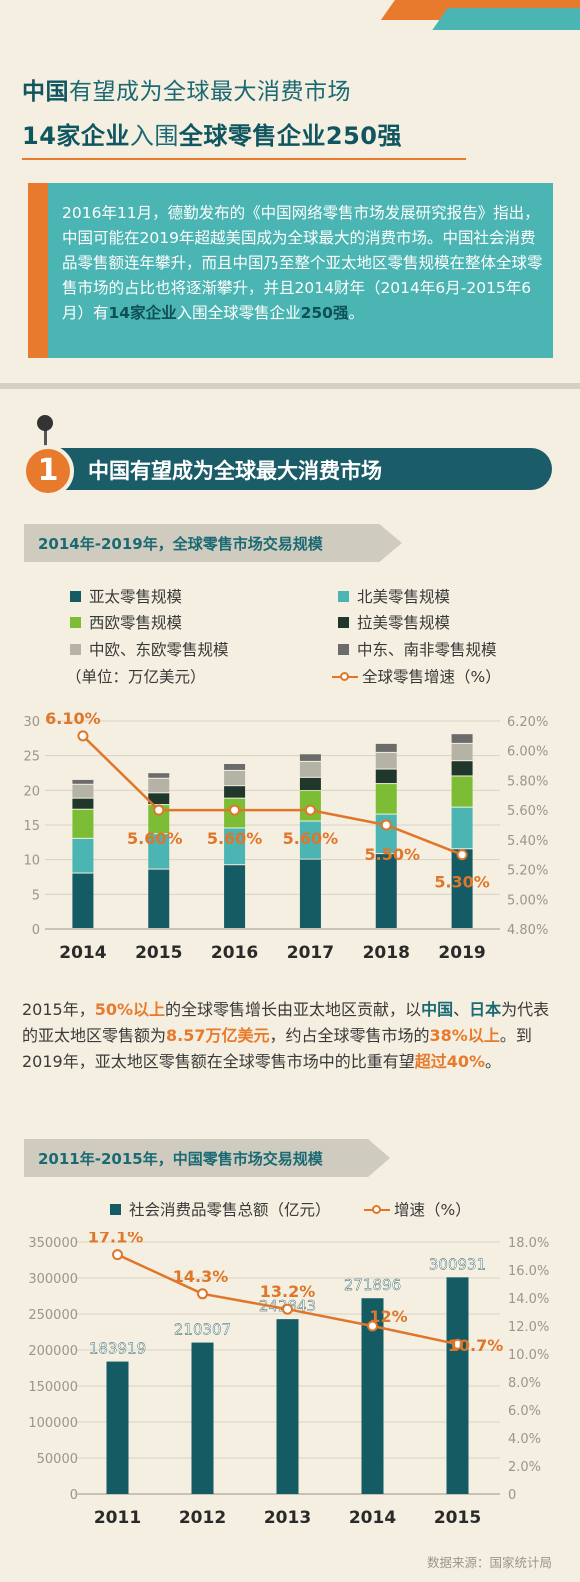 This screenshot has height=1582, width=580. Describe the element at coordinates (154, 136) in the screenshot. I see `title-text: 入围` at that location.